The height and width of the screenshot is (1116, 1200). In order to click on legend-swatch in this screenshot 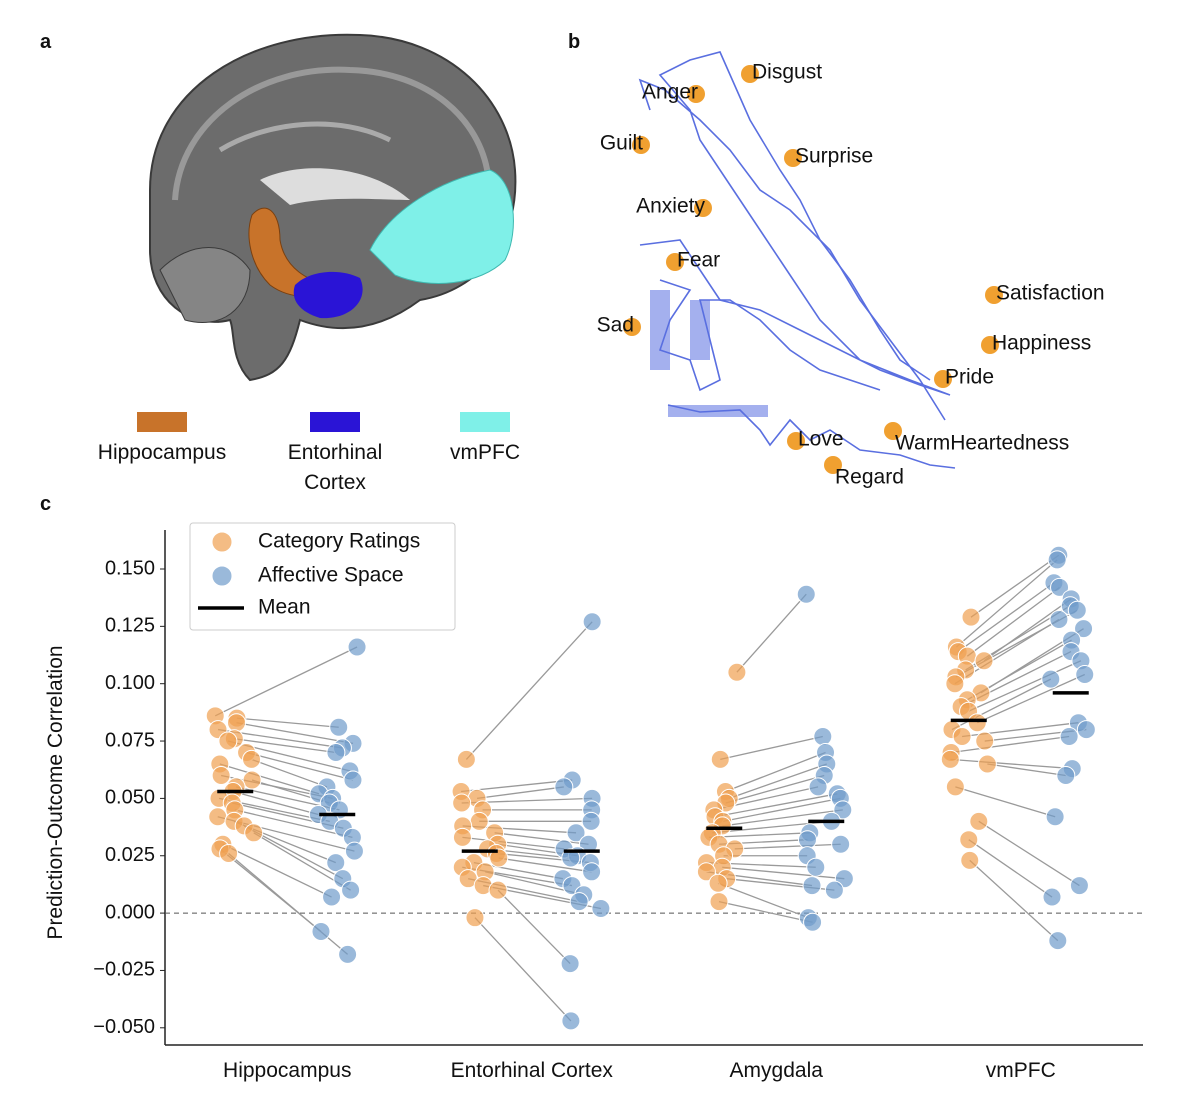, I will do `click(335, 422)`.